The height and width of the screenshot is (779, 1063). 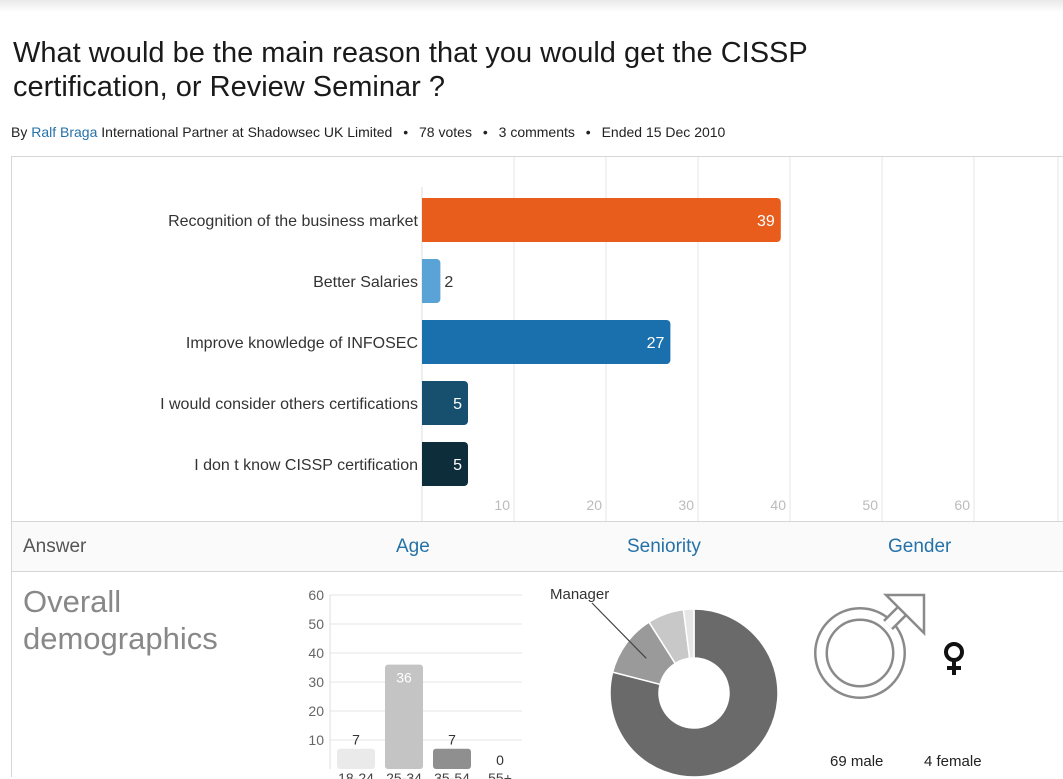 I want to click on age-y-tick-label: 10, so click(x=316, y=740).